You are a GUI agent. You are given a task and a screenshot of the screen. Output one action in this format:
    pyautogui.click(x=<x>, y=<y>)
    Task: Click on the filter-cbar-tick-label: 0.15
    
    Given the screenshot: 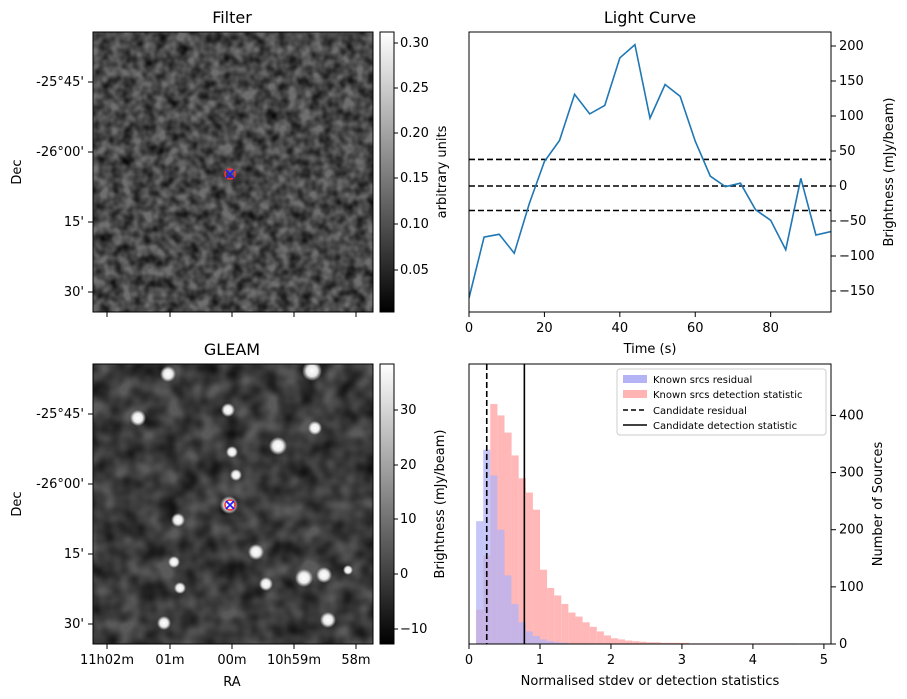 What is the action you would take?
    pyautogui.click(x=414, y=178)
    